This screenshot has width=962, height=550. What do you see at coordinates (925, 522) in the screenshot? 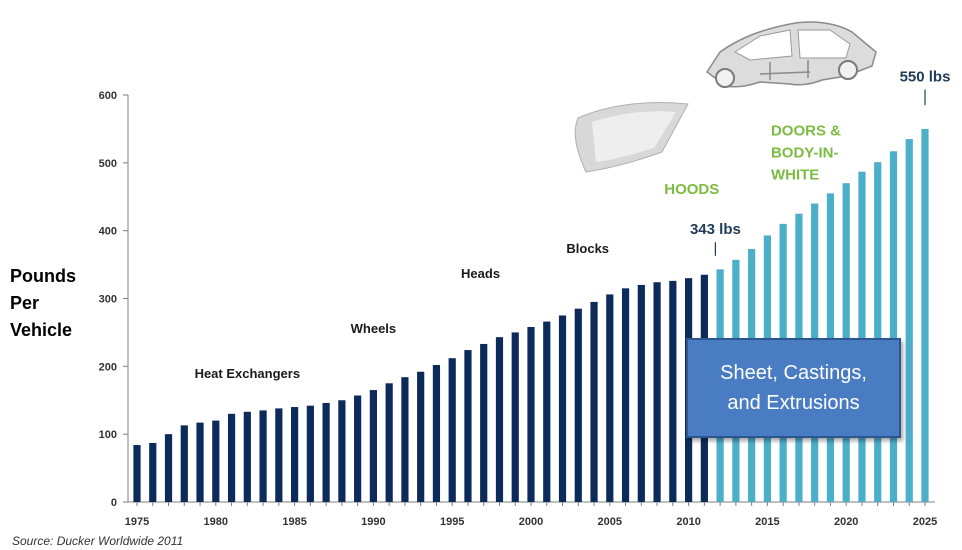
I see `x-tick-label: 2025` at bounding box center [925, 522].